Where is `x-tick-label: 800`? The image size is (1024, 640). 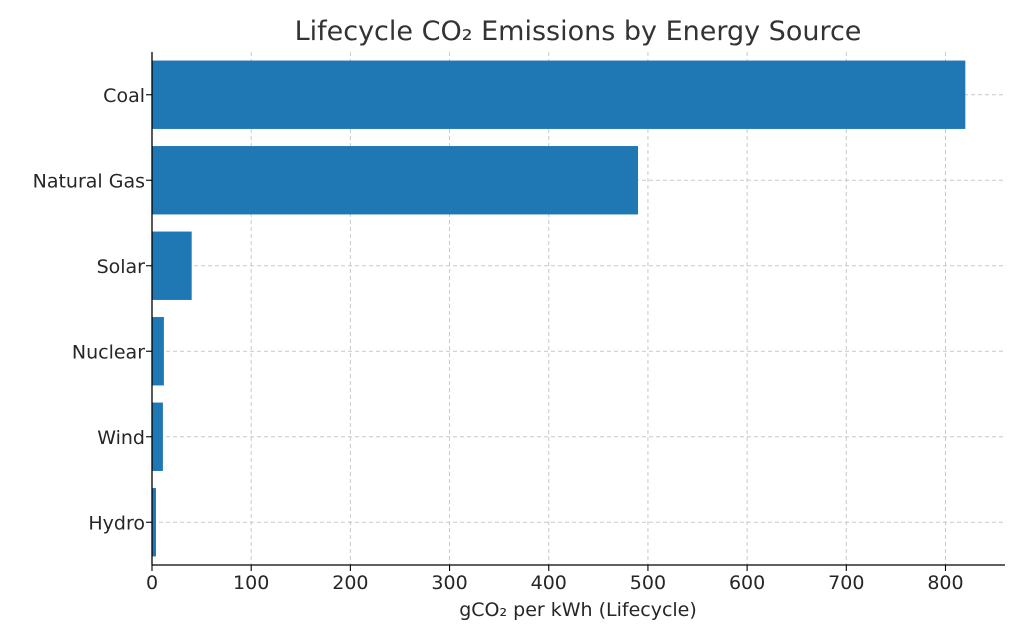
x-tick-label: 800 is located at coordinates (945, 583).